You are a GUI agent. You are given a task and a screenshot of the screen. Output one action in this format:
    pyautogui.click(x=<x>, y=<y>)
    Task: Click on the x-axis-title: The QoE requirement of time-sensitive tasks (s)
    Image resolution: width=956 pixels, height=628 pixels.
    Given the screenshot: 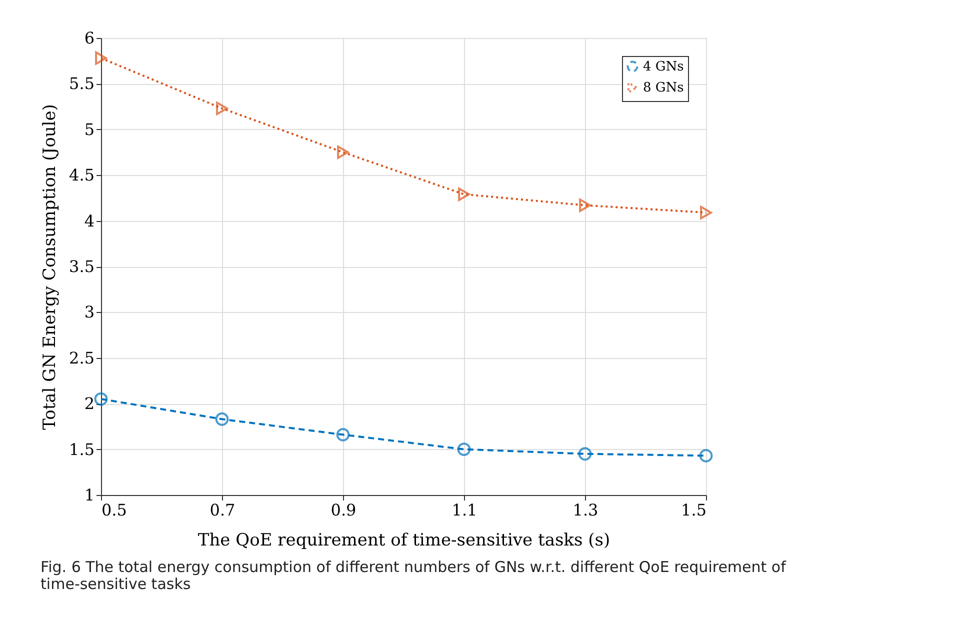 What is the action you would take?
    pyautogui.click(x=404, y=540)
    